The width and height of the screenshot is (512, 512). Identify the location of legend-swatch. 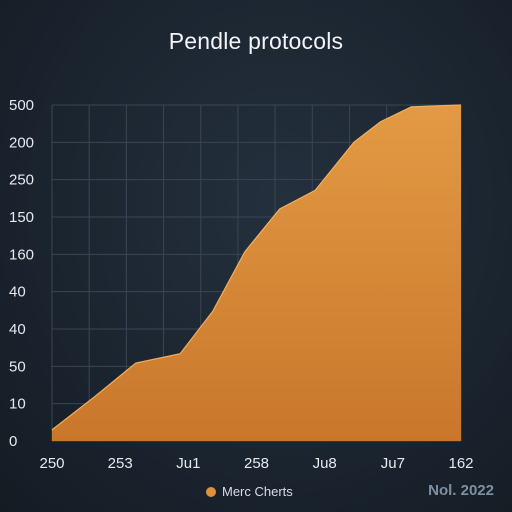
(211, 491).